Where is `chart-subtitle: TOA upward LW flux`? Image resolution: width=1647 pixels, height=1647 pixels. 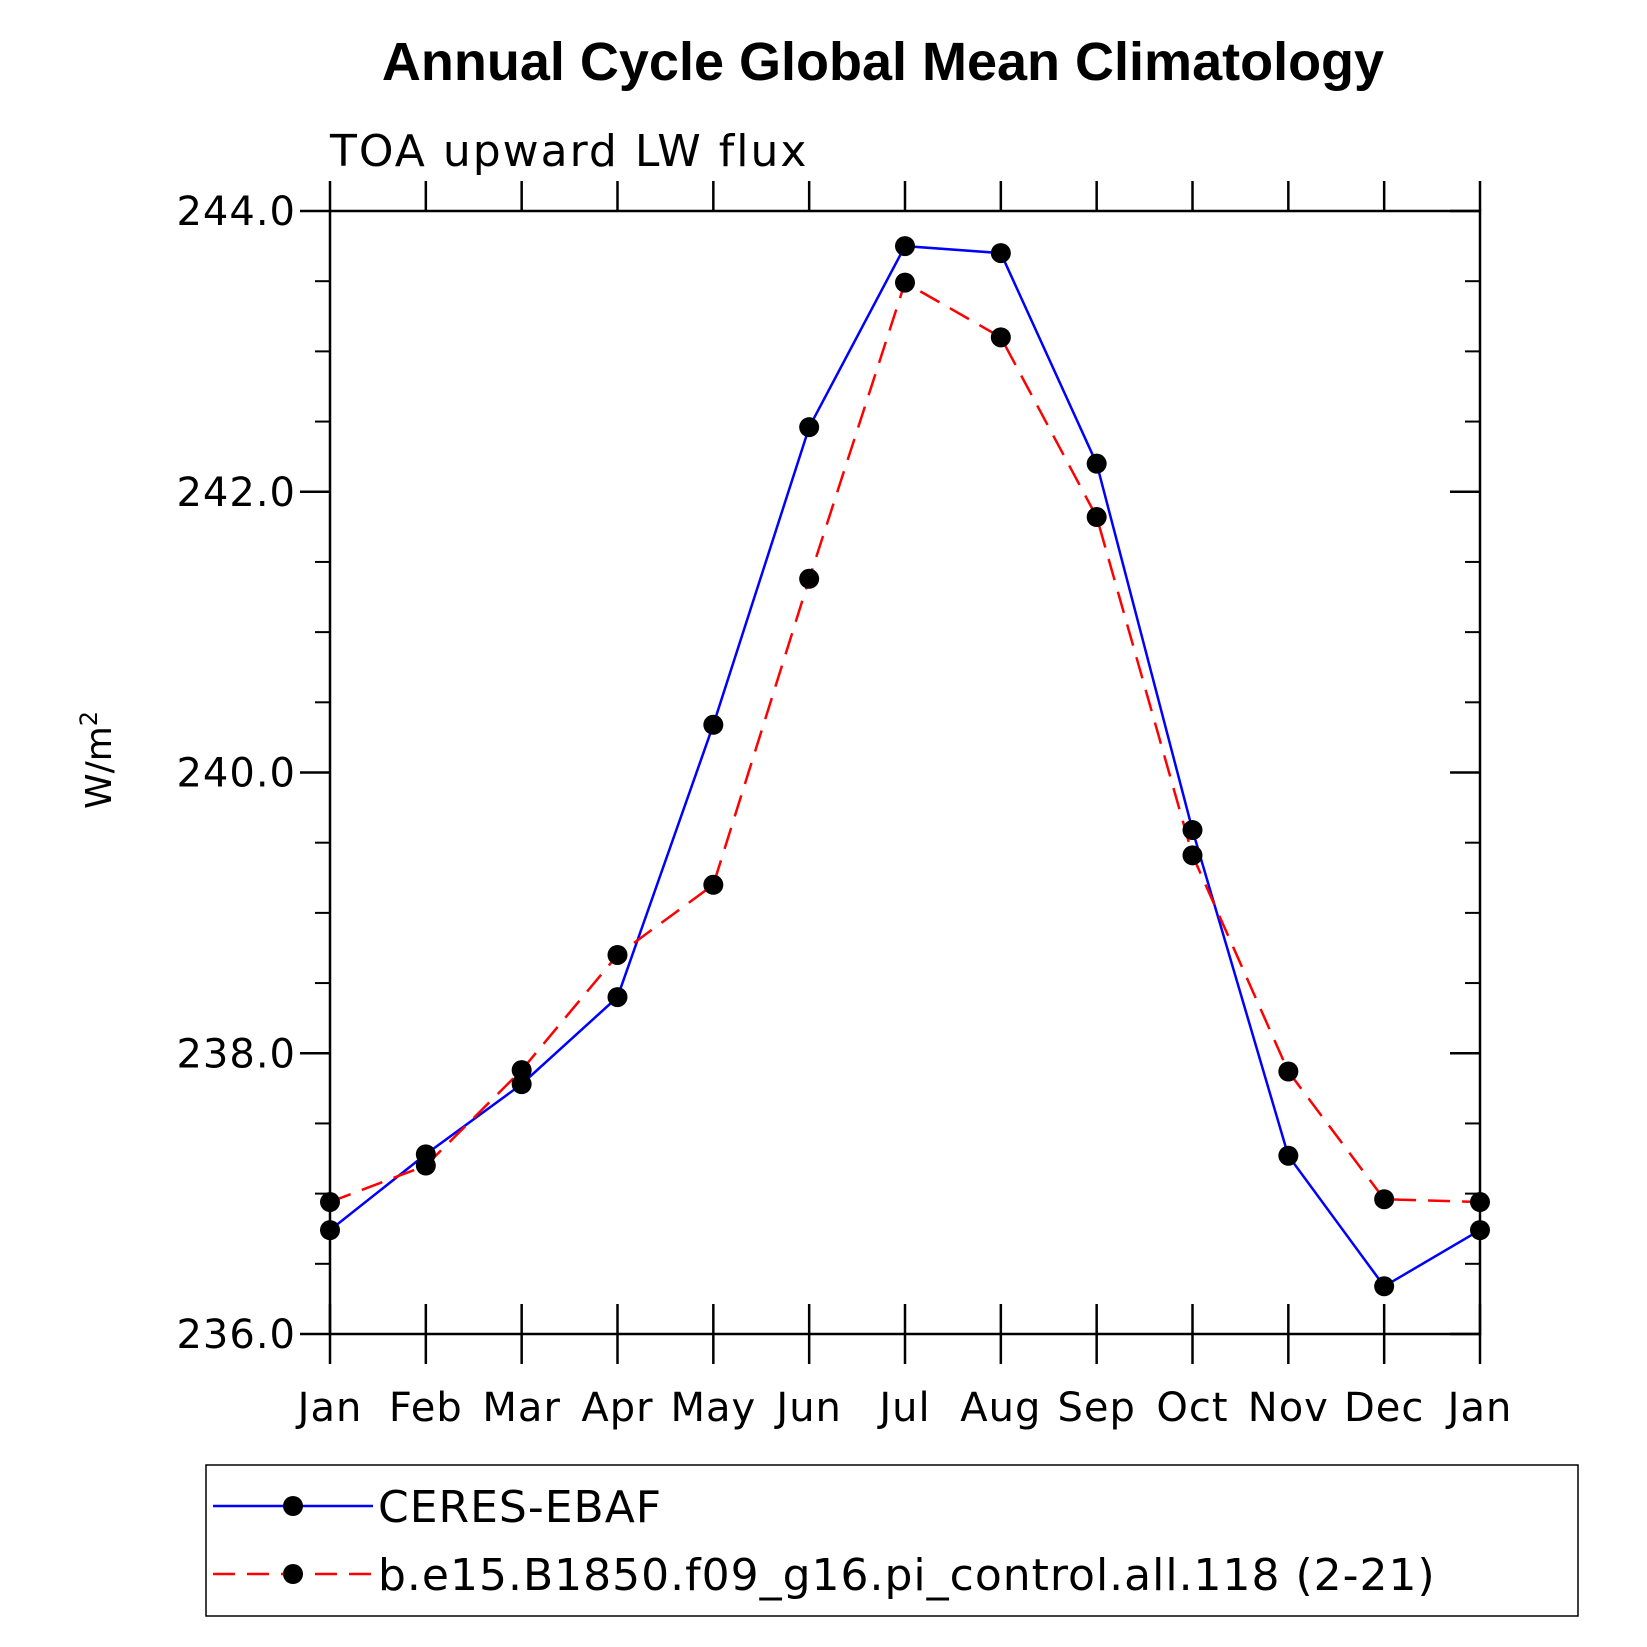 chart-subtitle: TOA upward LW flux is located at coordinates (568, 151).